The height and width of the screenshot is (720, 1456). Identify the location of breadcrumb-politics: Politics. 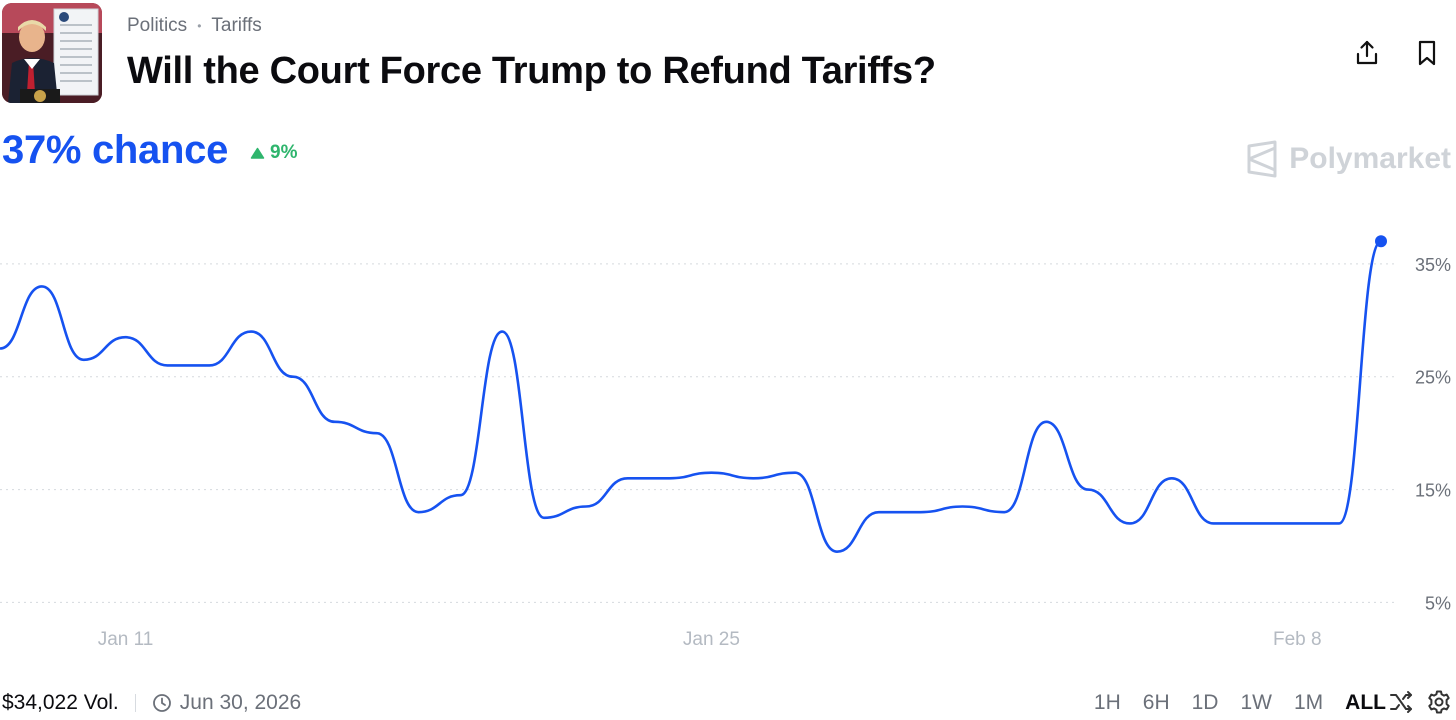
(157, 25).